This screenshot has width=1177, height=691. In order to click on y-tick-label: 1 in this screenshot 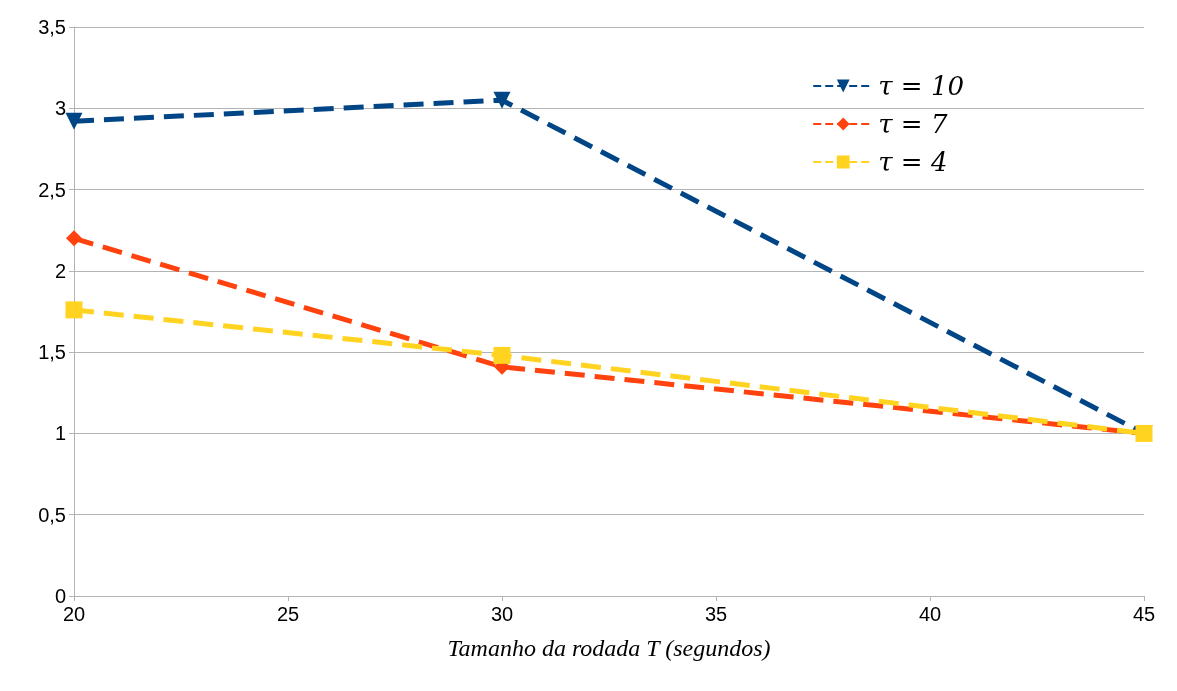, I will do `click(60, 433)`.